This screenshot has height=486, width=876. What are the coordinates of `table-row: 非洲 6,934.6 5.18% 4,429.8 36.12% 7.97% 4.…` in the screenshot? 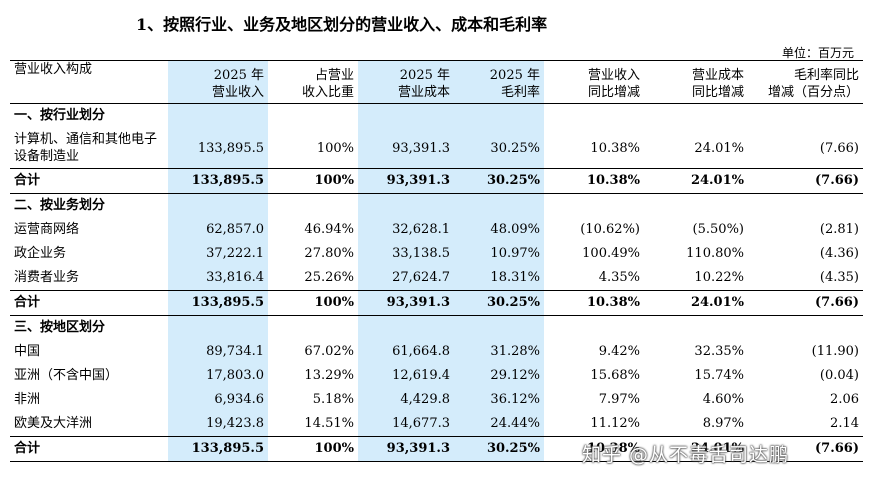 It's located at (436, 400).